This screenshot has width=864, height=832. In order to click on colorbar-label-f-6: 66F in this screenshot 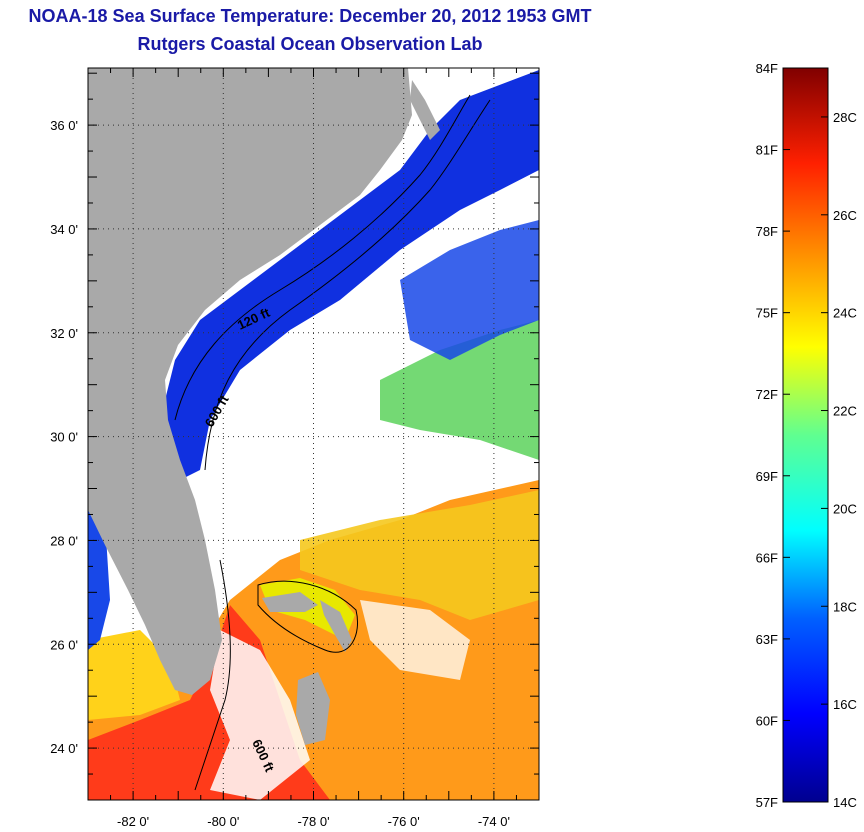, I will do `click(767, 557)`.